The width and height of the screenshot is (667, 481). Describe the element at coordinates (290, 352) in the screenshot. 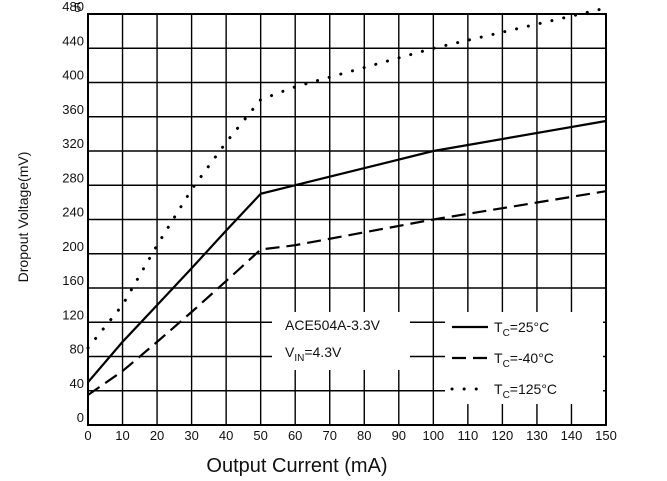

I see `vin-prefix: V` at that location.